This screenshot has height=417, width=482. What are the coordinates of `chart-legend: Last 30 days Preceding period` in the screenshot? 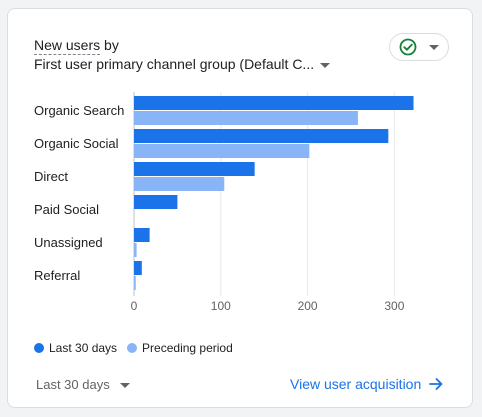 It's located at (138, 348).